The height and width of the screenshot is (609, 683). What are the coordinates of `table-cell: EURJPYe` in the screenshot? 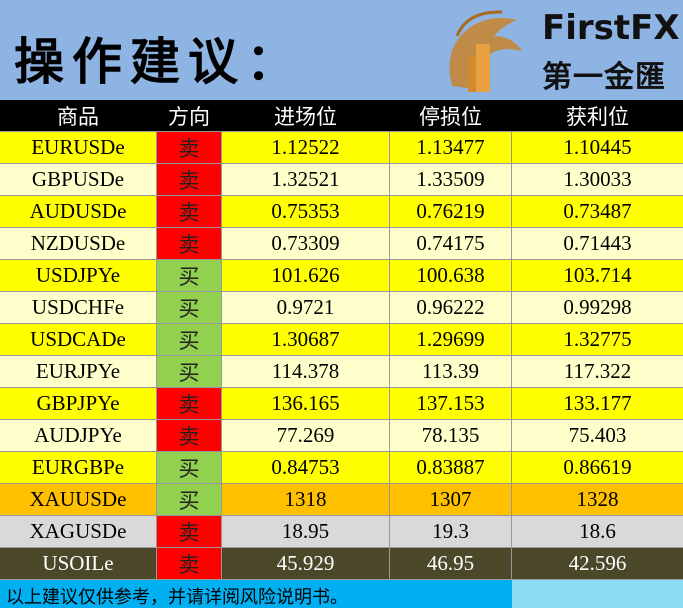 It's located at (78, 371).